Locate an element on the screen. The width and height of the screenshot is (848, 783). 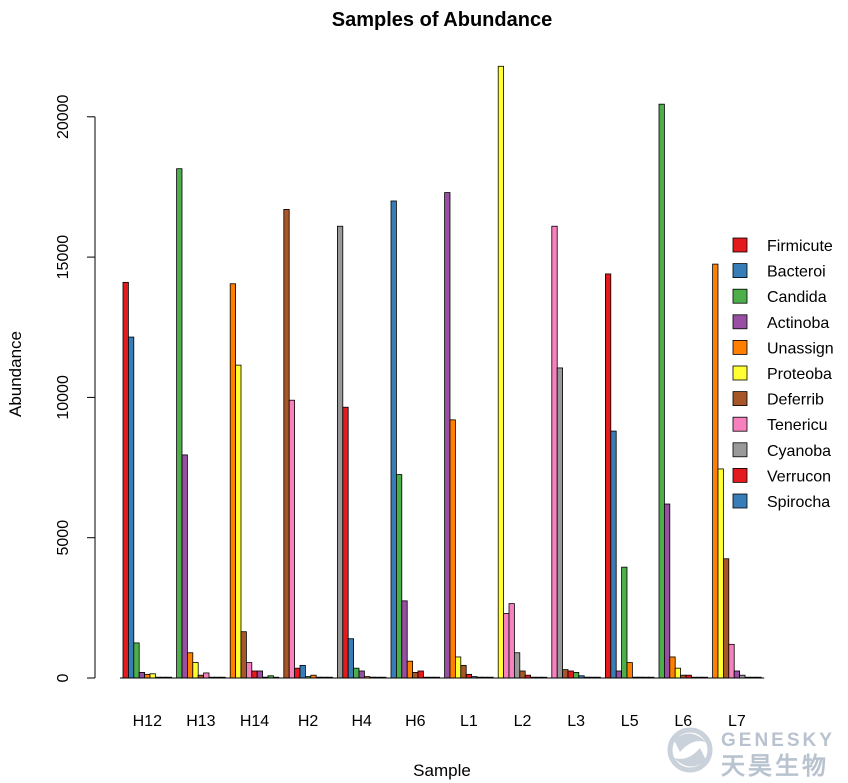
y-tick-label: 10000 is located at coordinates (63, 397).